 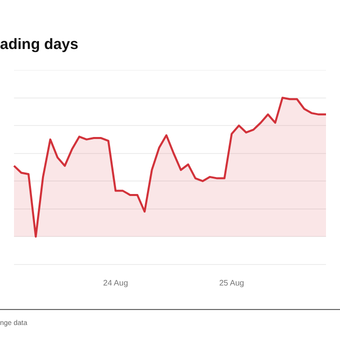 I want to click on chart-title: ading days, so click(x=39, y=44).